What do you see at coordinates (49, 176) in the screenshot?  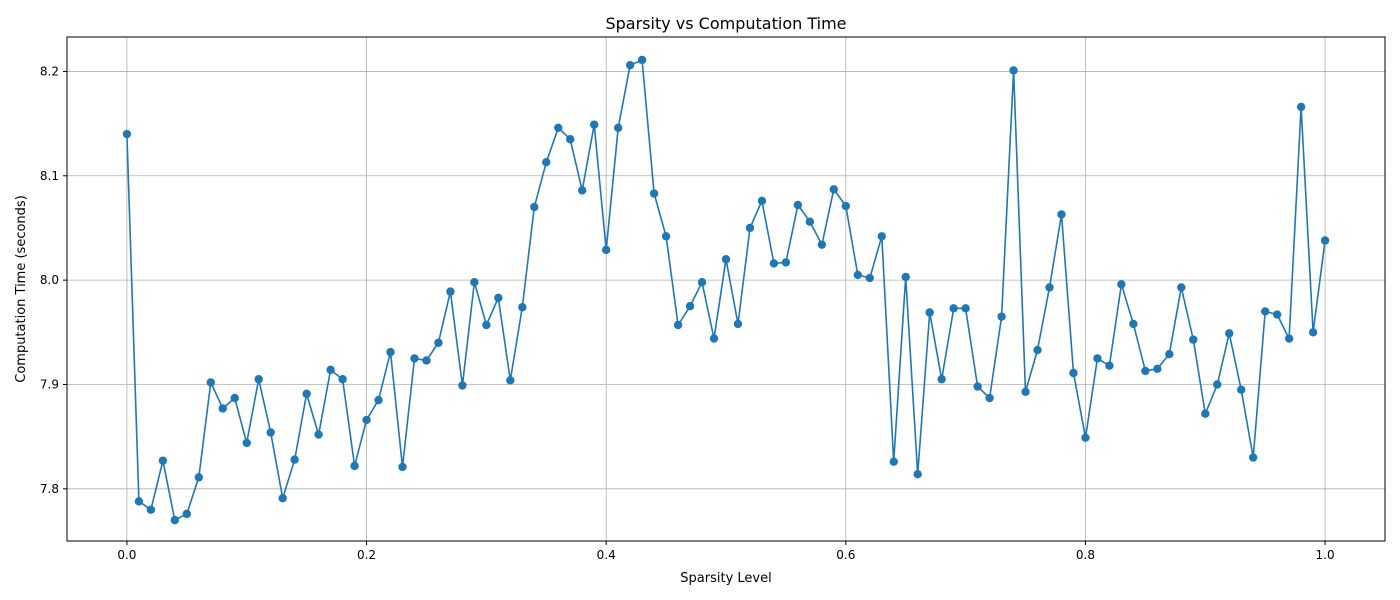 I see `y-tick-label: 8.1` at bounding box center [49, 176].